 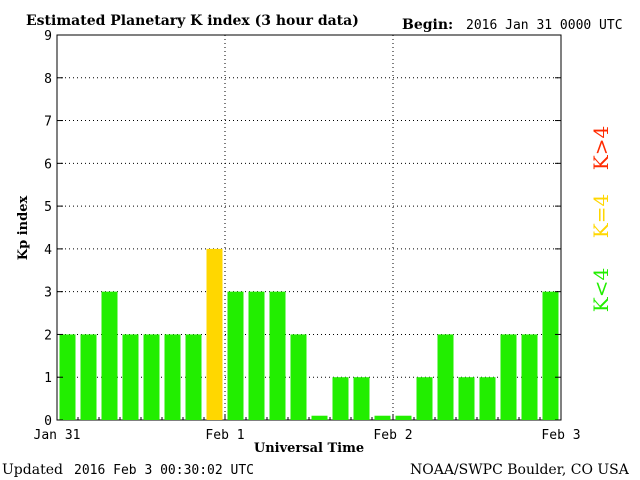 What do you see at coordinates (57, 435) in the screenshot?
I see `x-tick-label: Jan 31` at bounding box center [57, 435].